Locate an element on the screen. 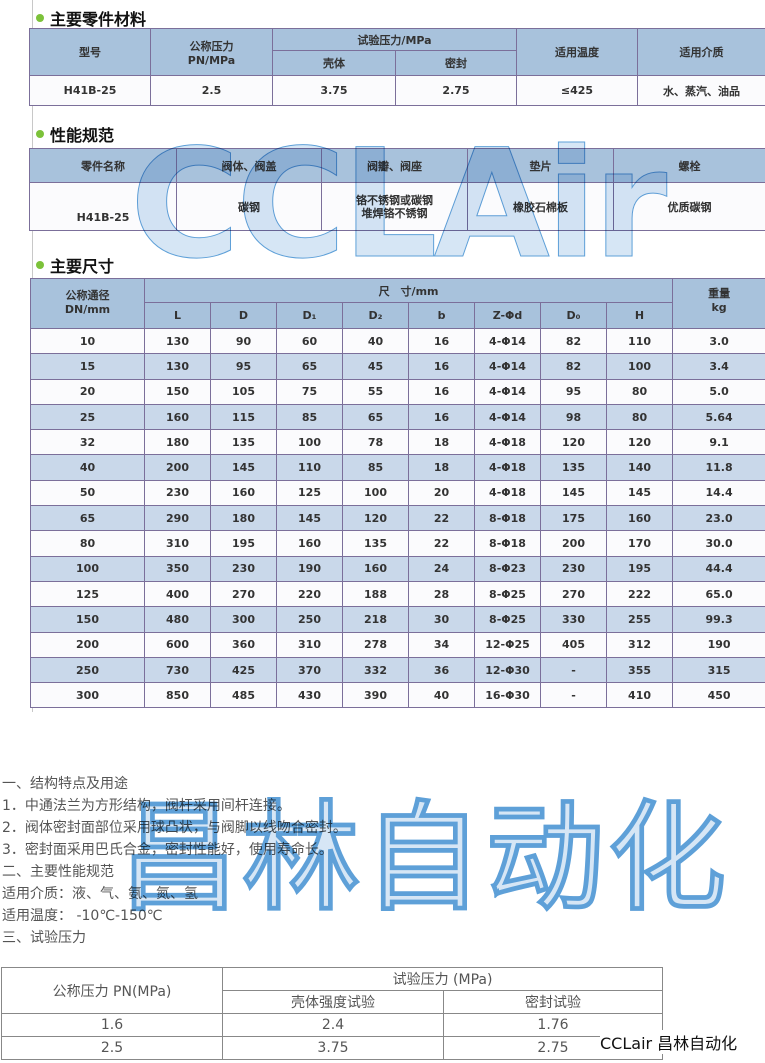  cell: 105 is located at coordinates (243, 391).